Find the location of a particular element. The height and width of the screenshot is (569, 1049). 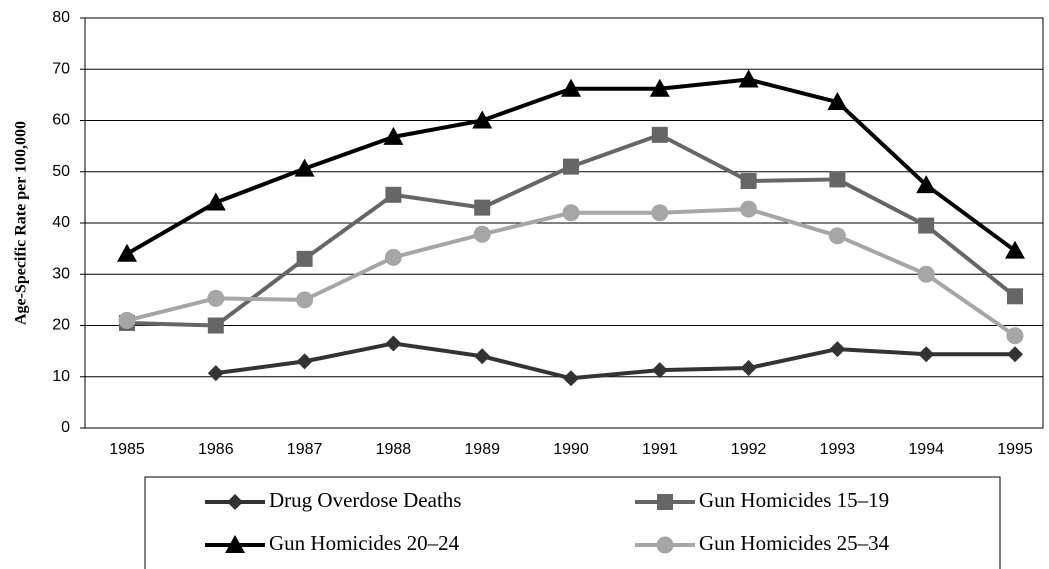

legend-label: Gun Homicides 25–34 is located at coordinates (794, 543).